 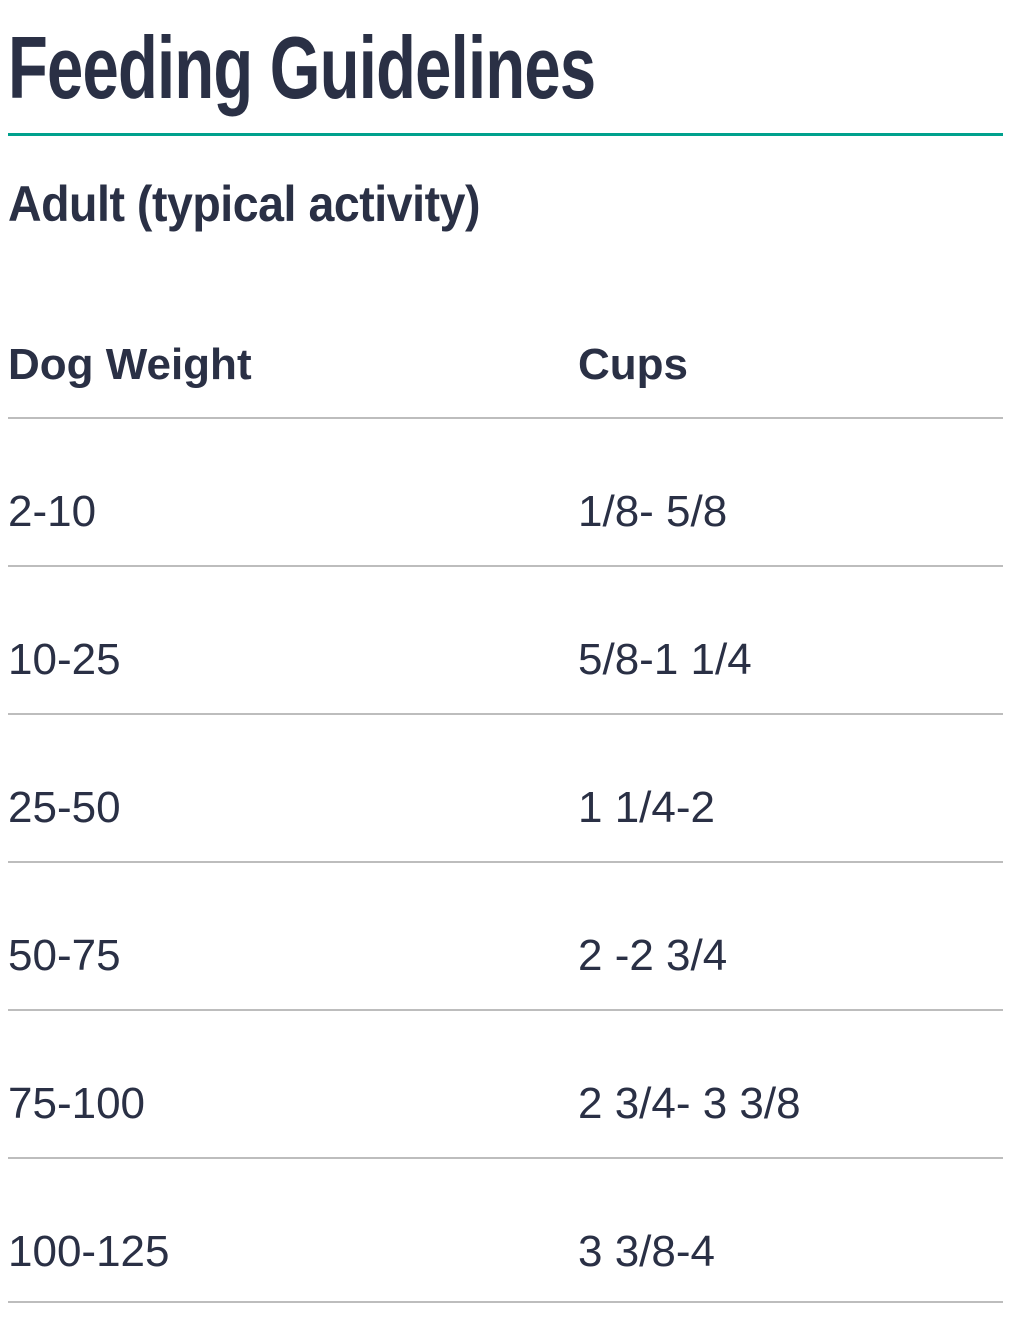 What do you see at coordinates (64, 807) in the screenshot?
I see `cell-dog-weight: 25-50` at bounding box center [64, 807].